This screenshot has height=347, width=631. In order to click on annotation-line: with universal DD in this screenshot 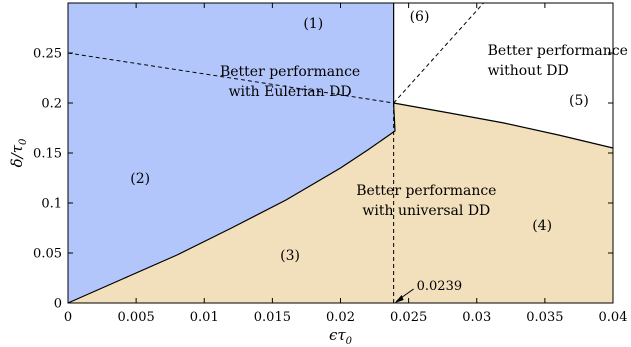, I will do `click(426, 211)`.